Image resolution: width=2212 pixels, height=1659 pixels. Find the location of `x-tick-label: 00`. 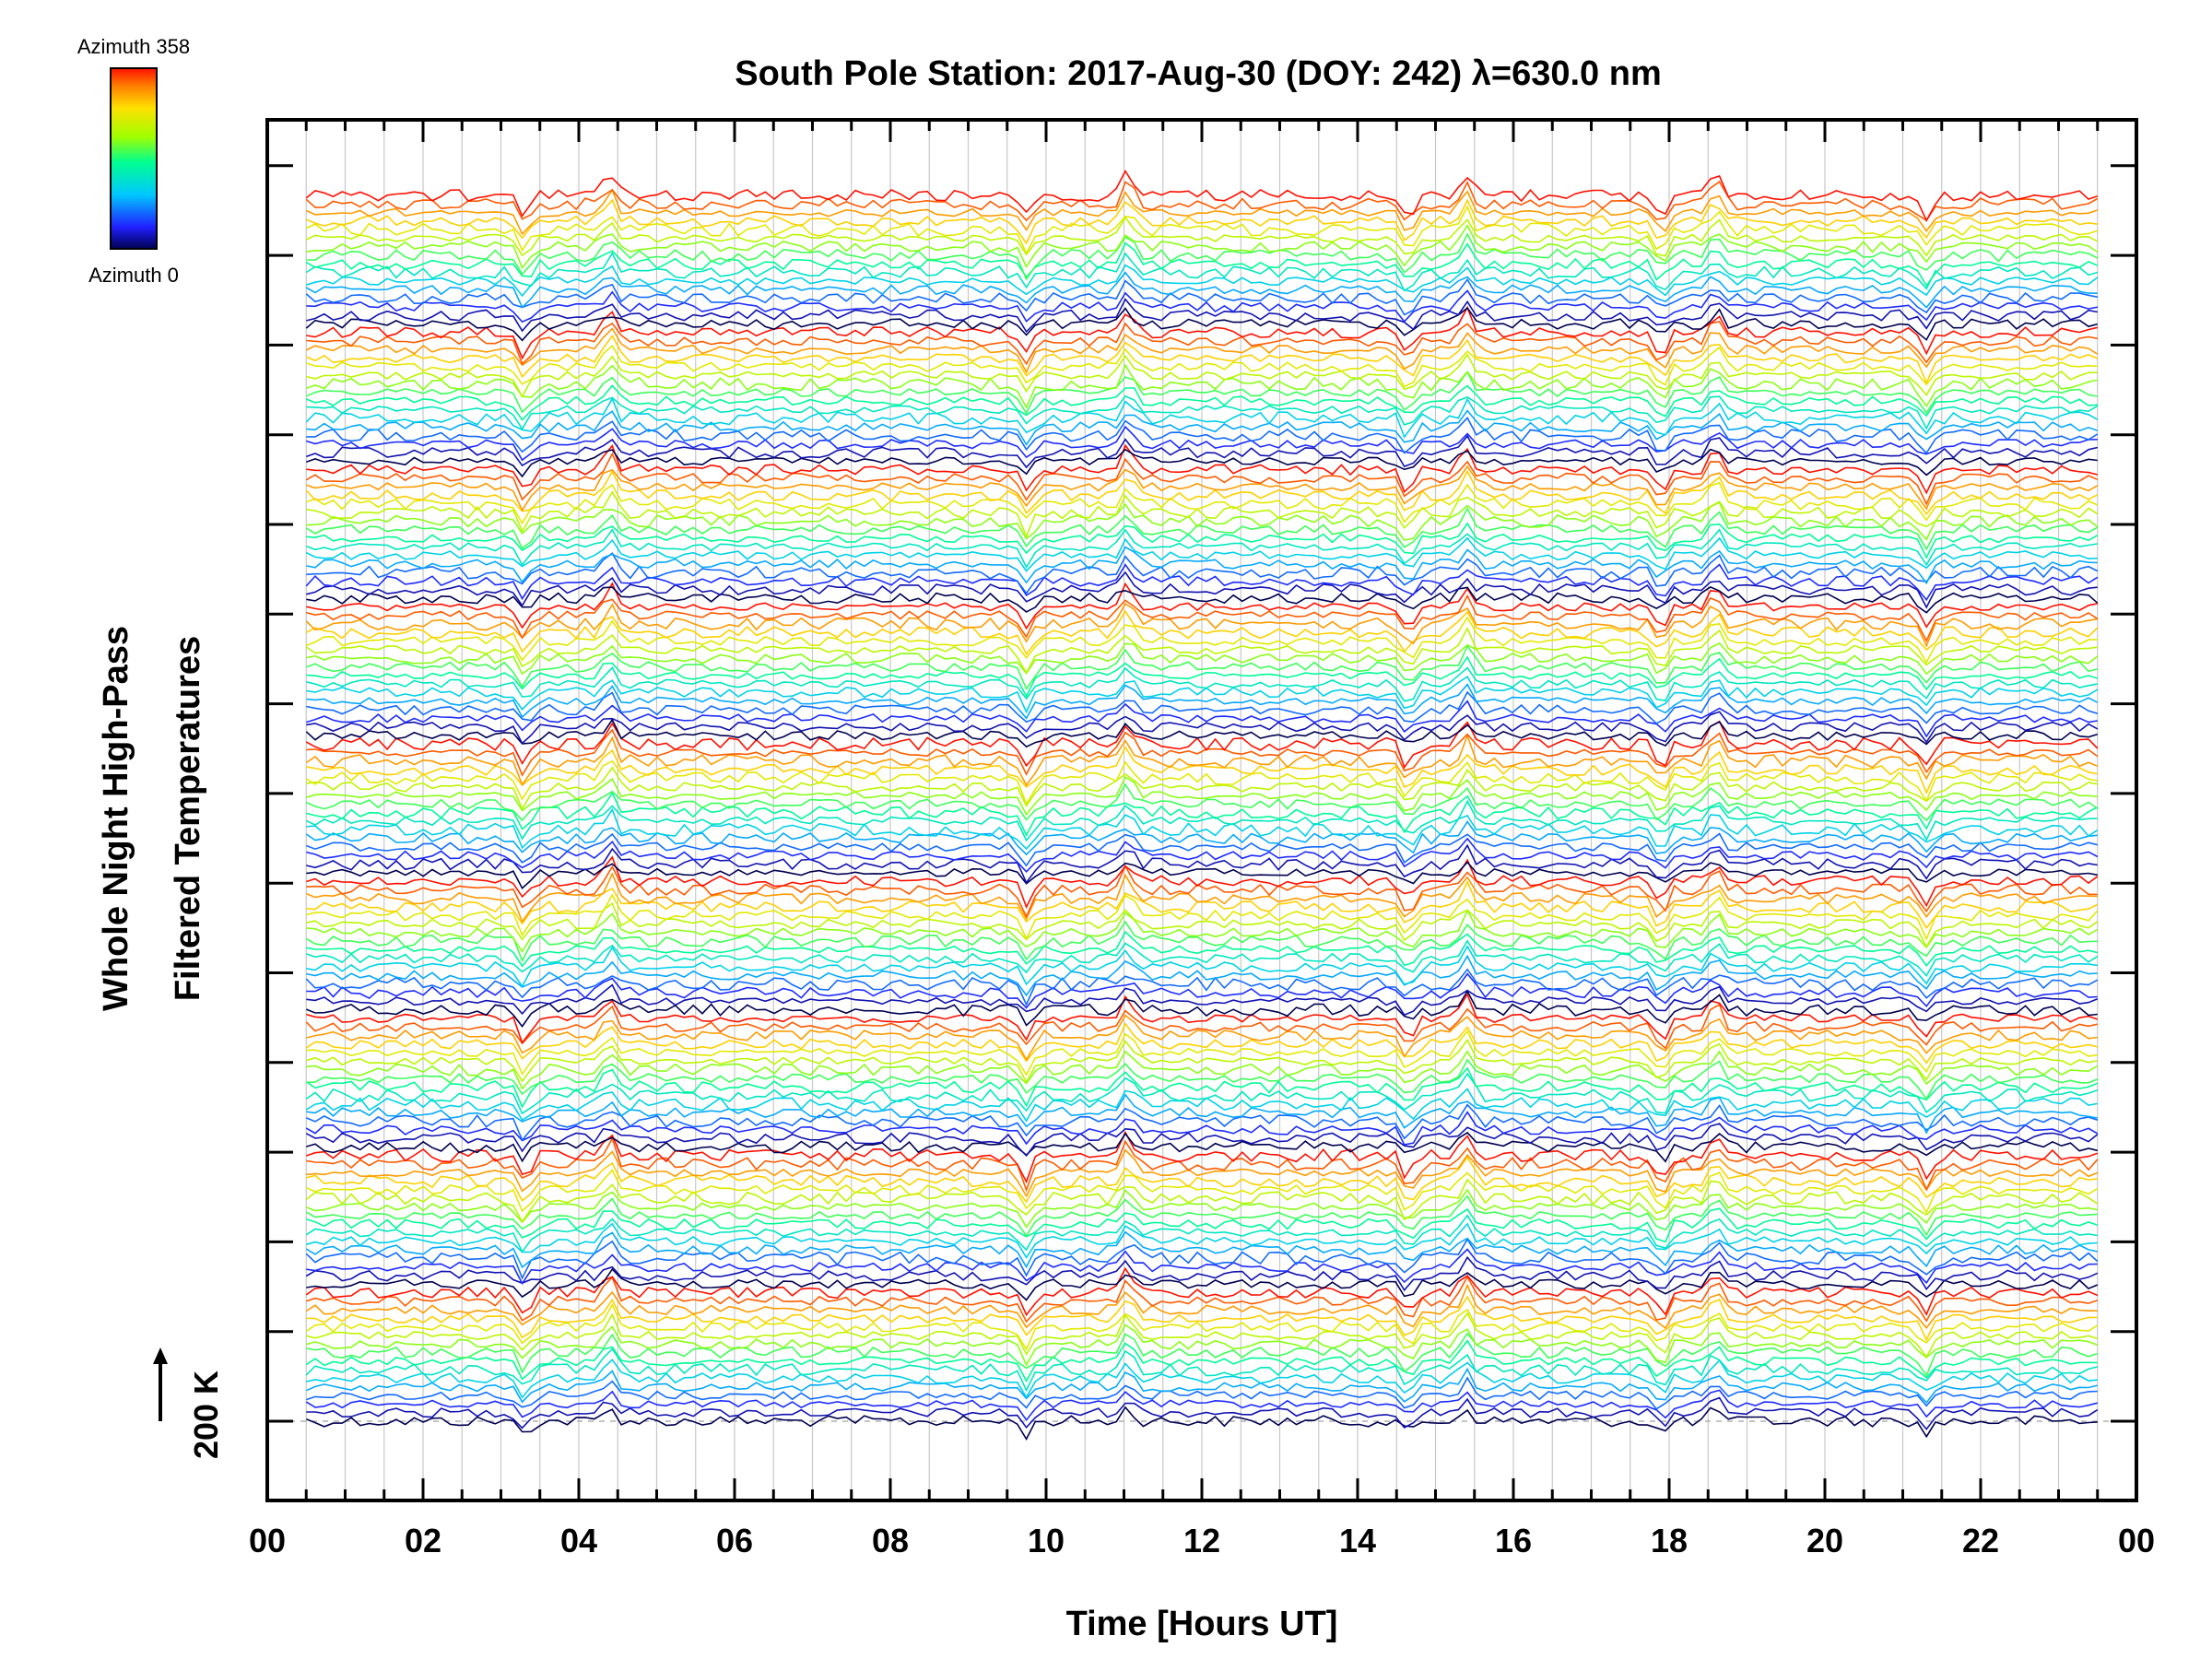

x-tick-label: 00 is located at coordinates (2136, 1540).